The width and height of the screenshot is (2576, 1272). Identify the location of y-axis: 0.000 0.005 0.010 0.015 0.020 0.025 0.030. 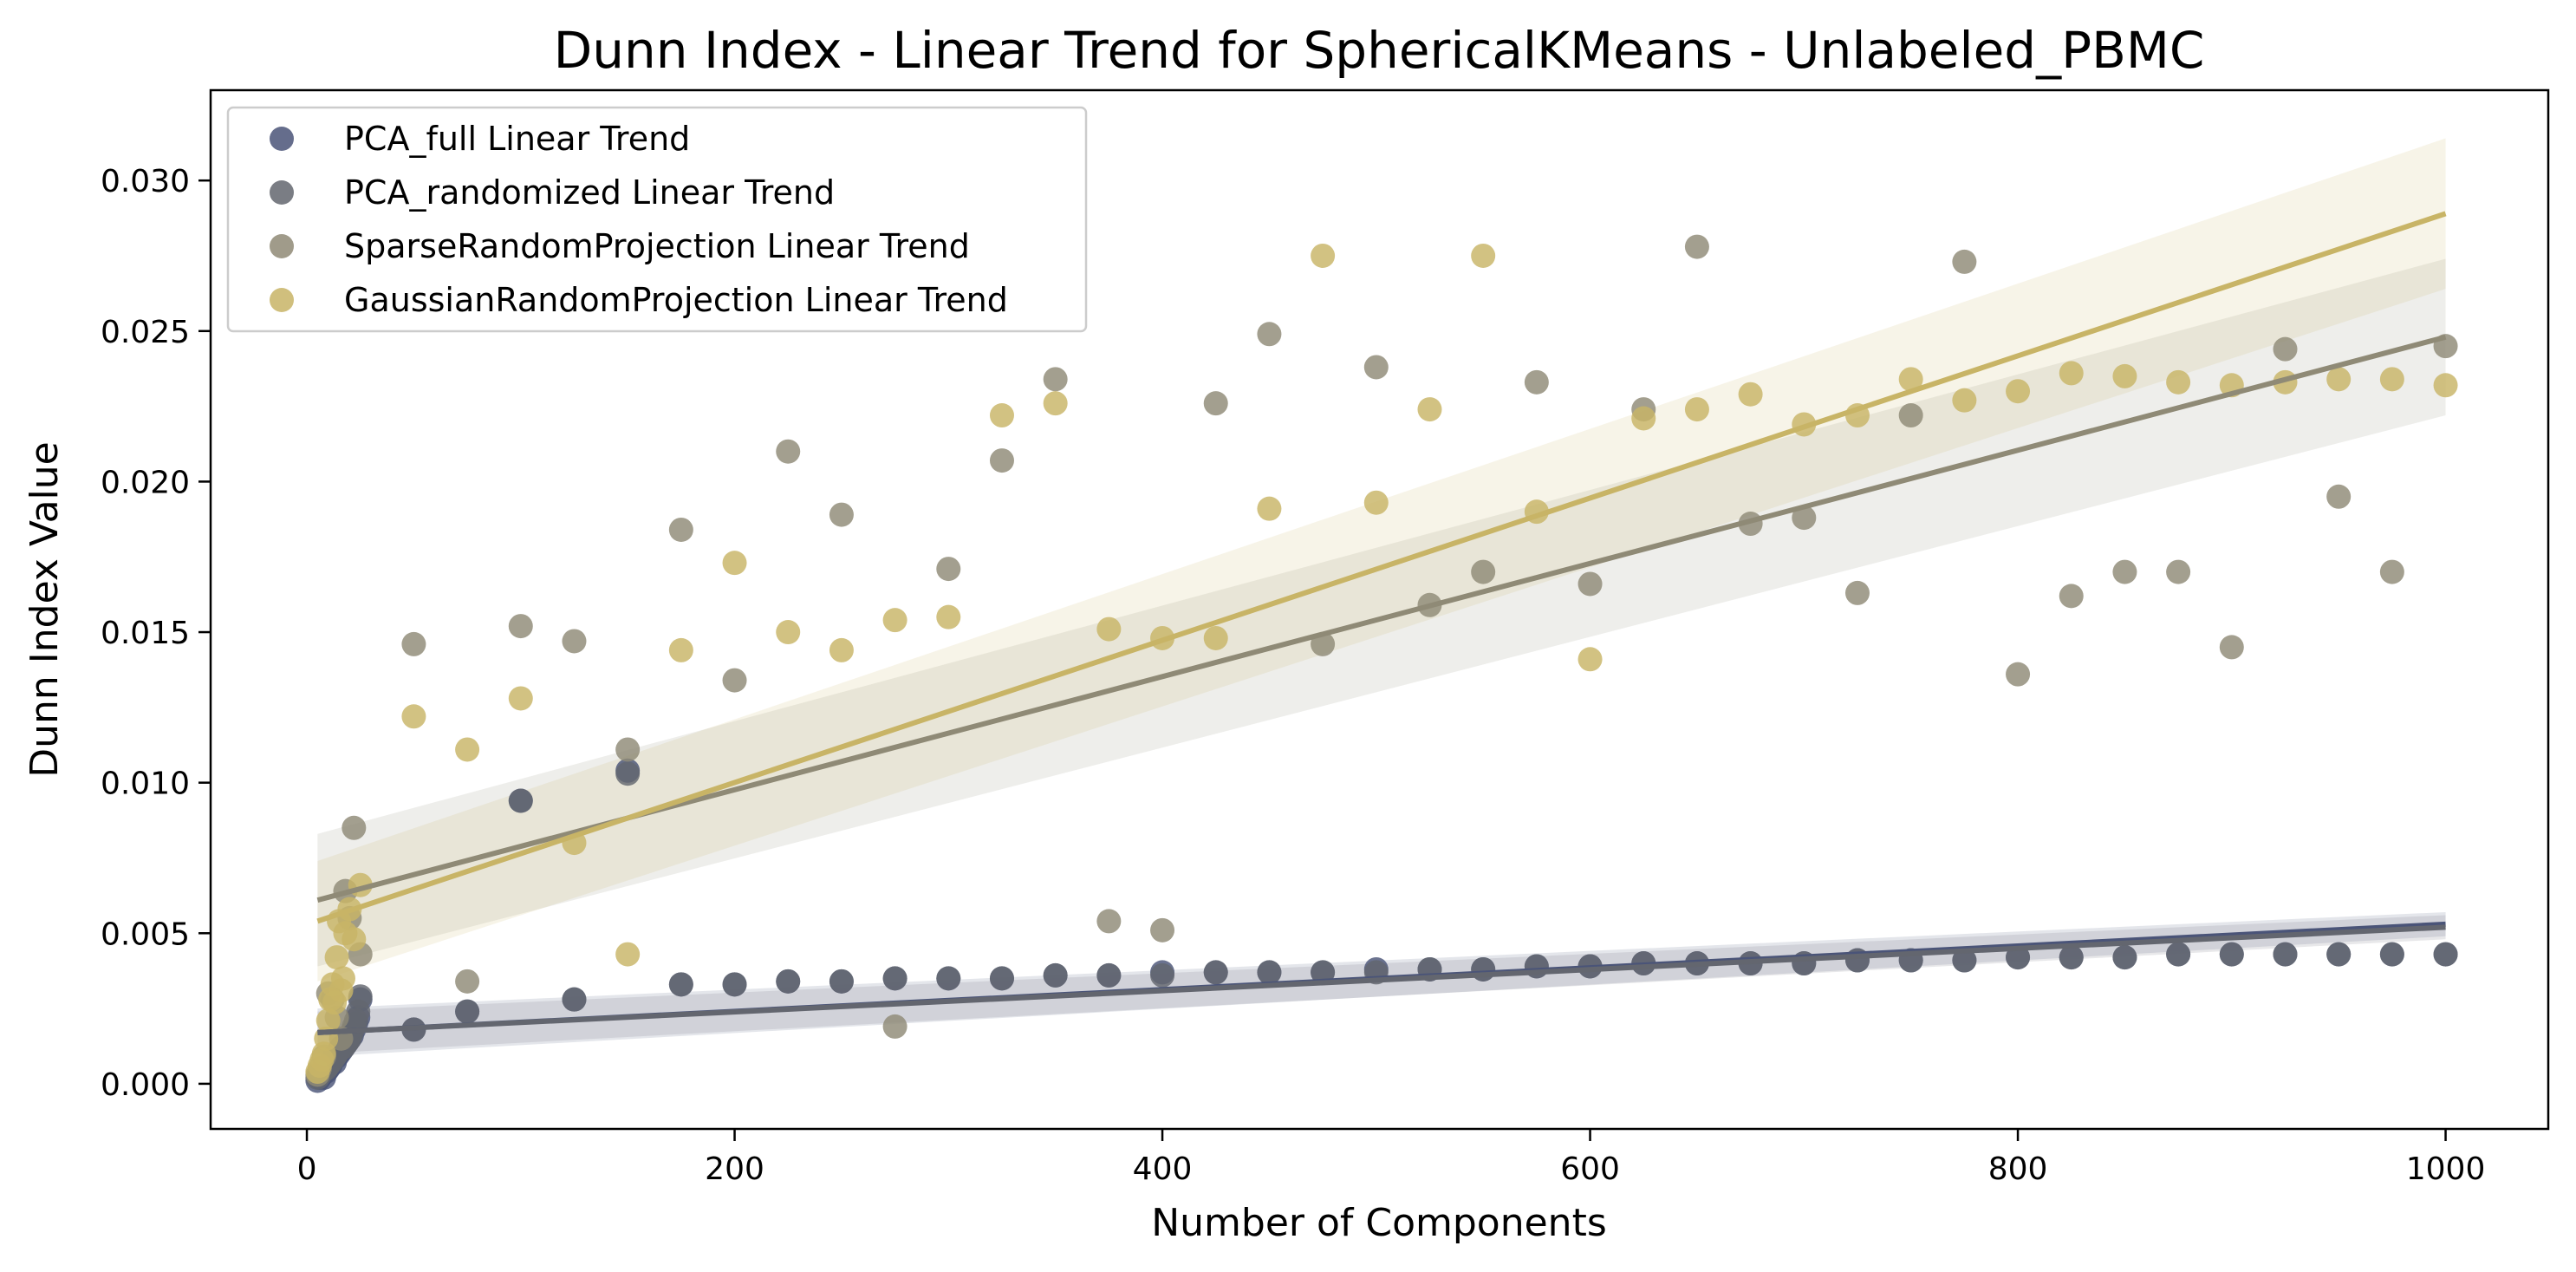
(156, 634).